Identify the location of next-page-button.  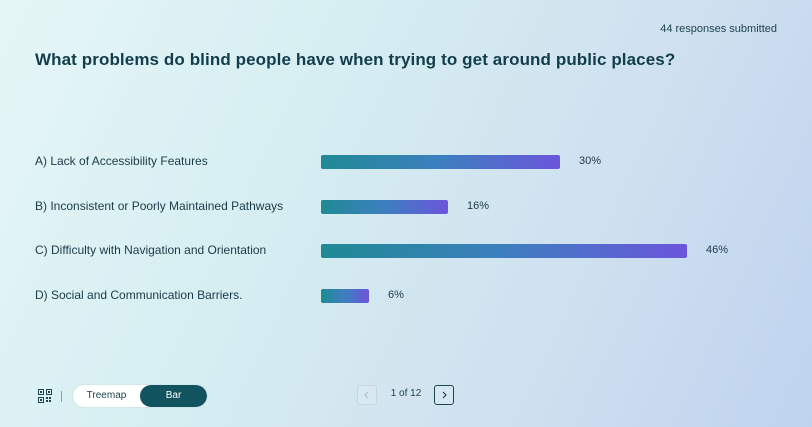
(444, 395).